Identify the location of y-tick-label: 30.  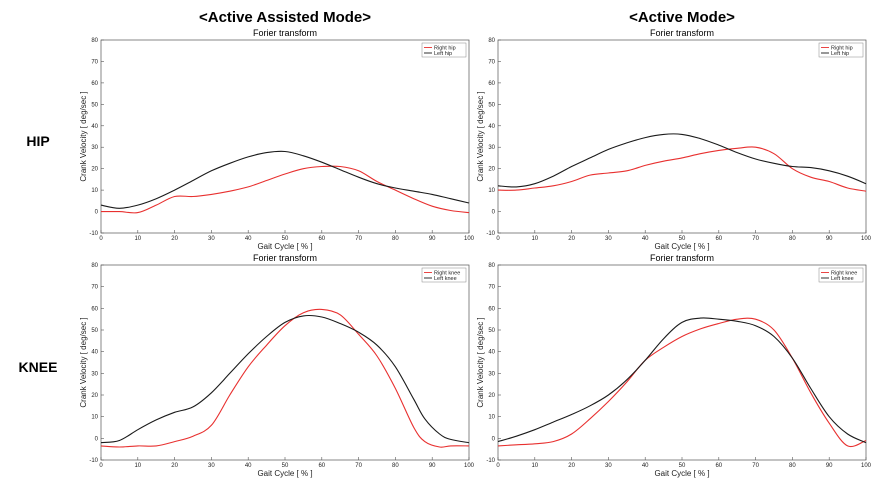
(491, 148).